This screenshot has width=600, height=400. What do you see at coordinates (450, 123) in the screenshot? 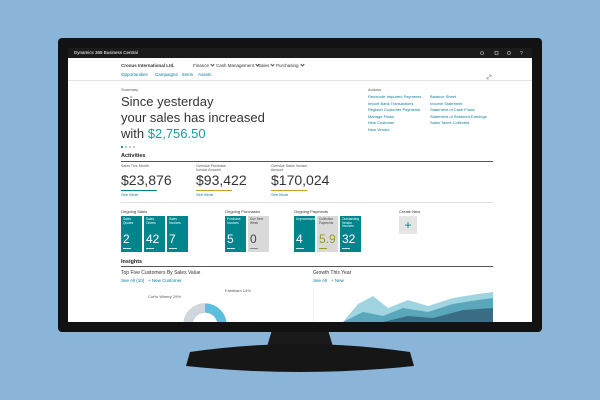
I see `action-link: Sales Taxes Collected` at bounding box center [450, 123].